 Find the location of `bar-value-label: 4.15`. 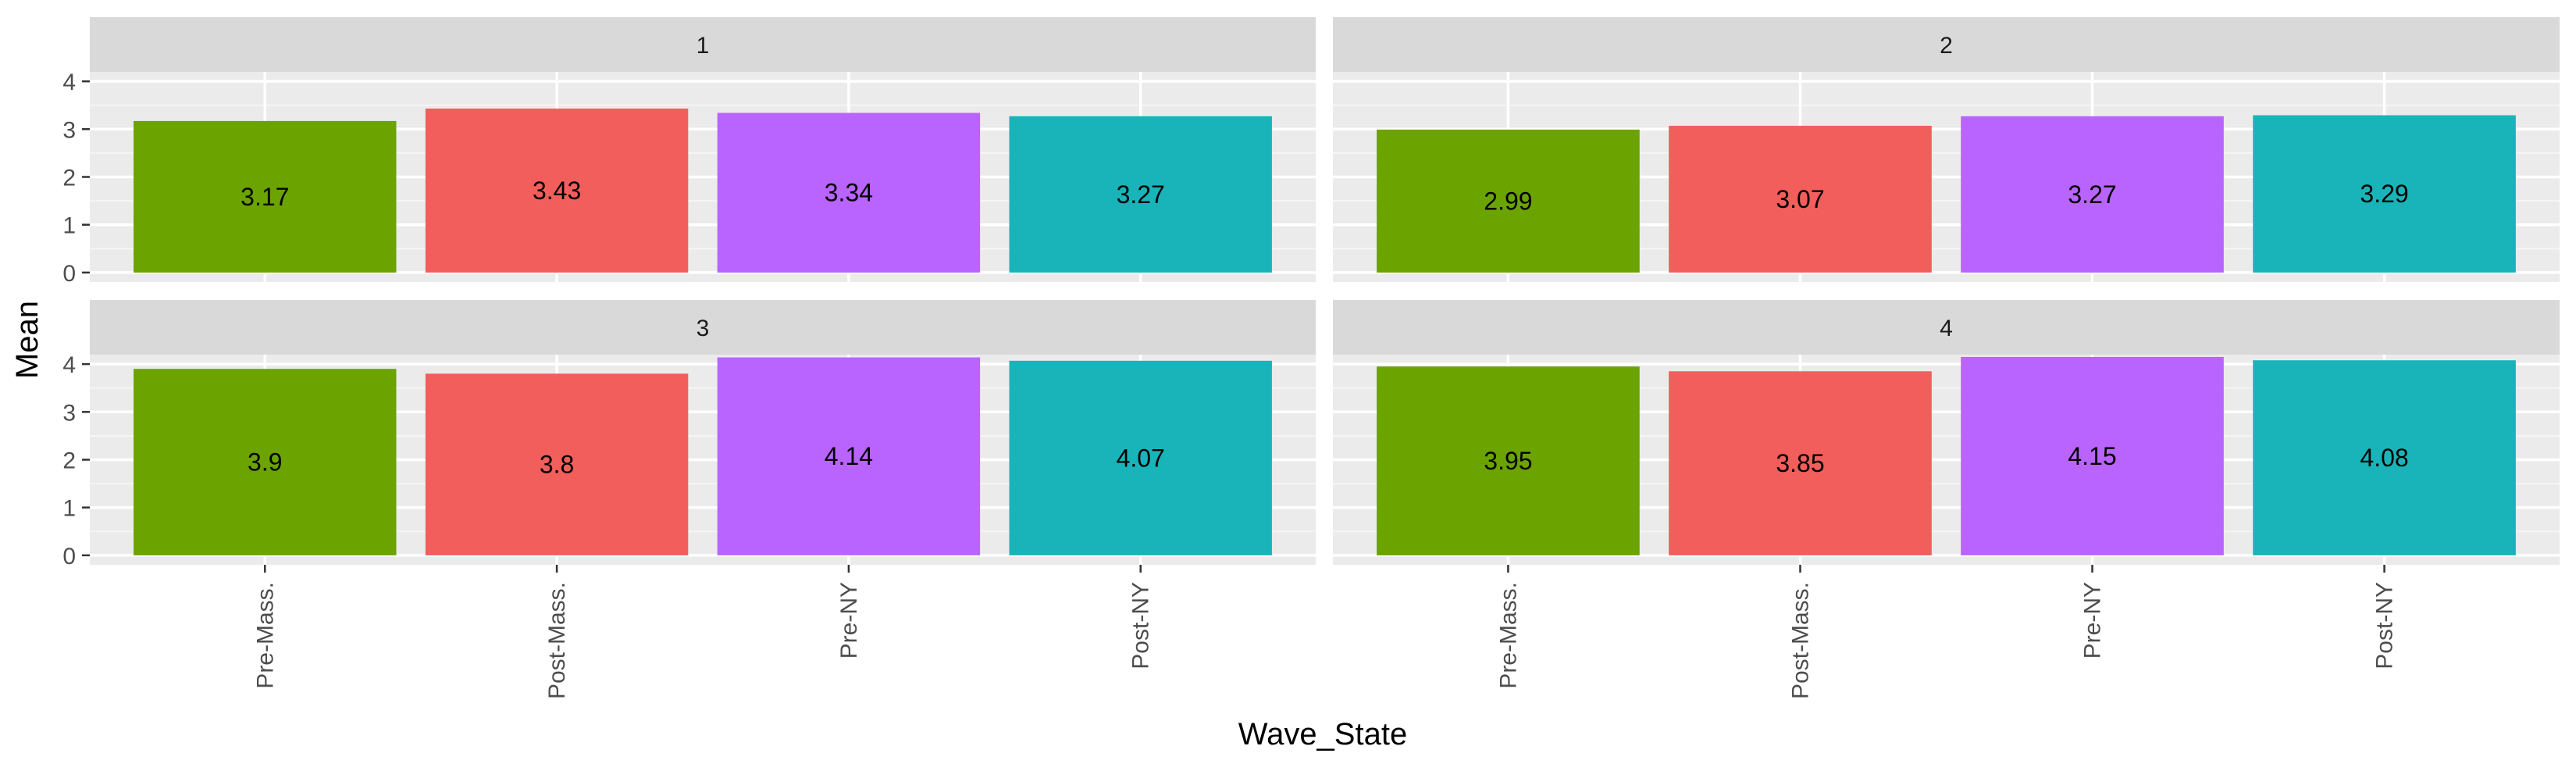

bar-value-label: 4.15 is located at coordinates (2092, 456).